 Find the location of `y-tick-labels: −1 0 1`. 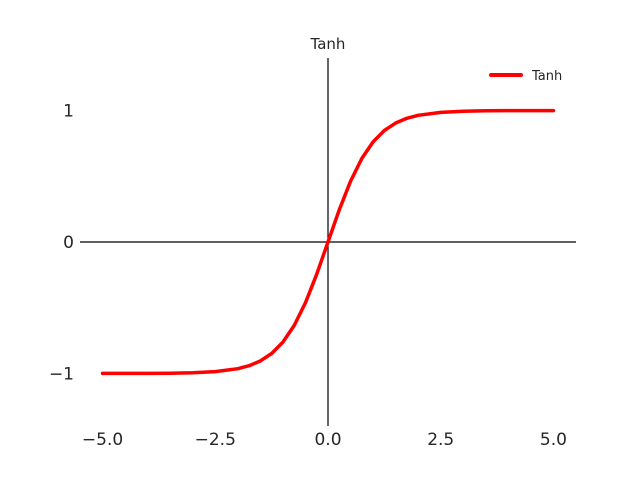

y-tick-labels: −1 0 1 is located at coordinates (61, 243).